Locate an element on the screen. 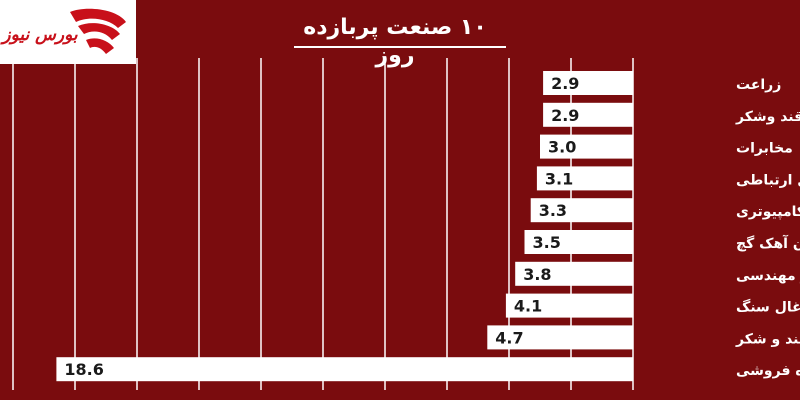  category-label: سیمان آهک گچ is located at coordinates (768, 243).